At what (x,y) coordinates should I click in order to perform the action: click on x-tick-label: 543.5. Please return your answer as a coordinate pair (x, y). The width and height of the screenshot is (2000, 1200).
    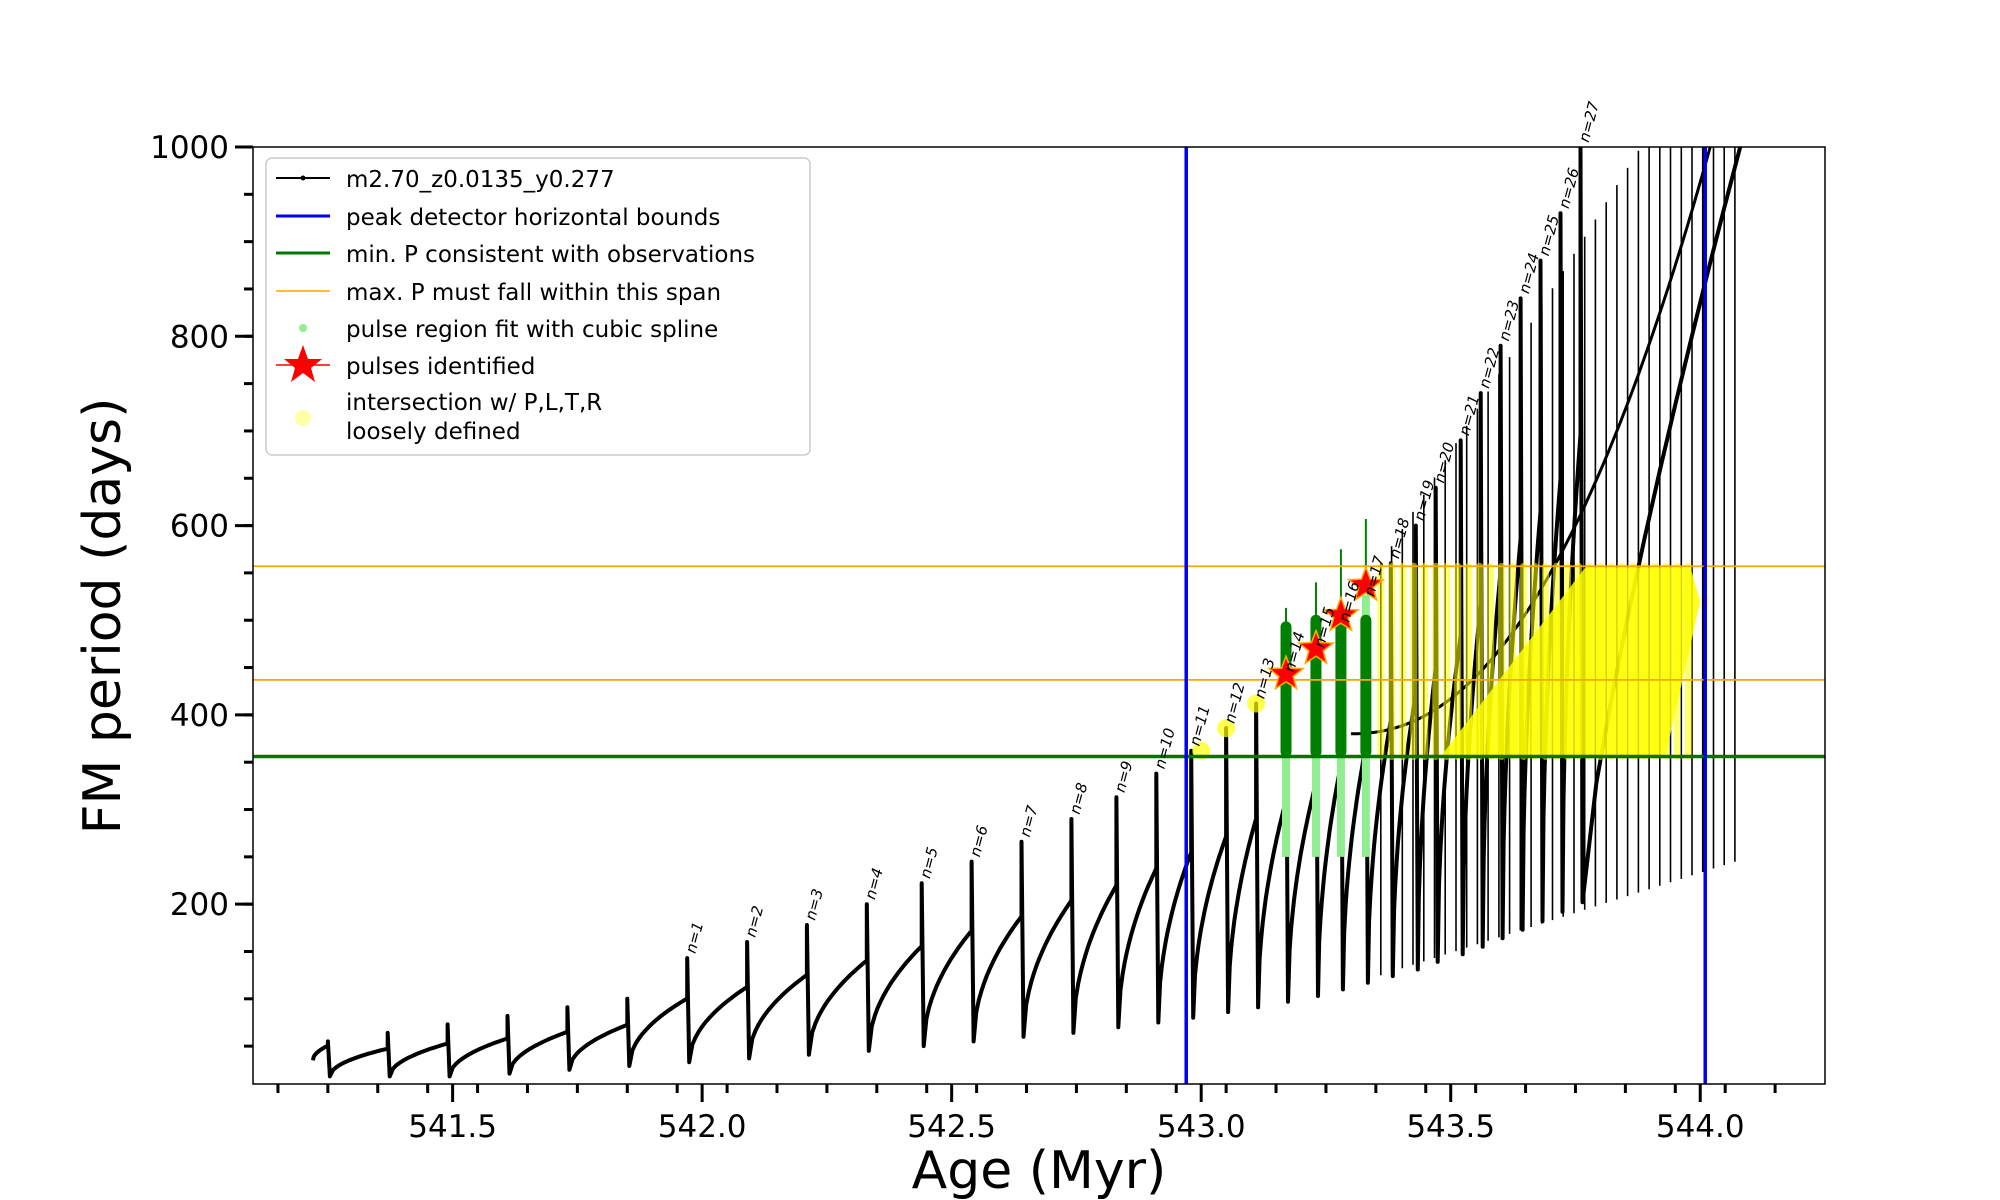
    Looking at the image, I should click on (1450, 1127).